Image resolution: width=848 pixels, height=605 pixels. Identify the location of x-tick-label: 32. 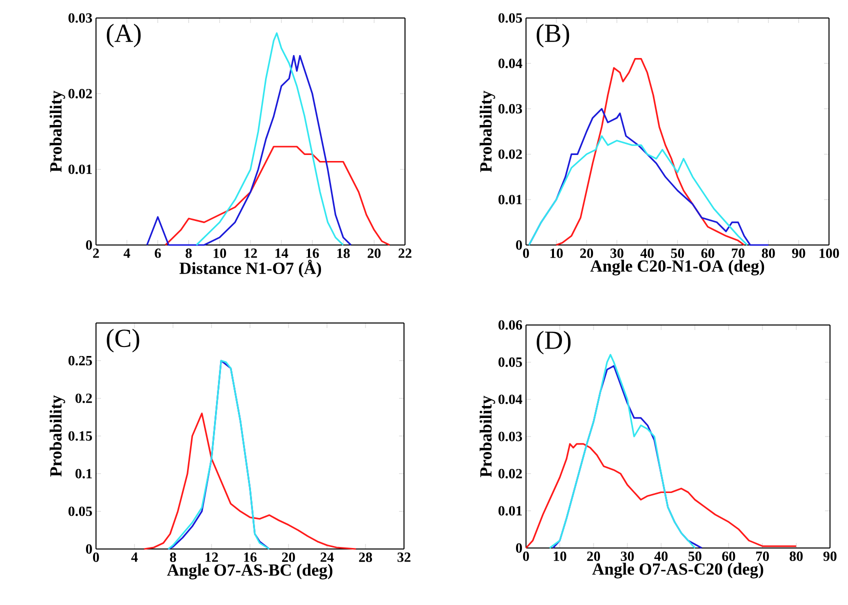
(404, 557).